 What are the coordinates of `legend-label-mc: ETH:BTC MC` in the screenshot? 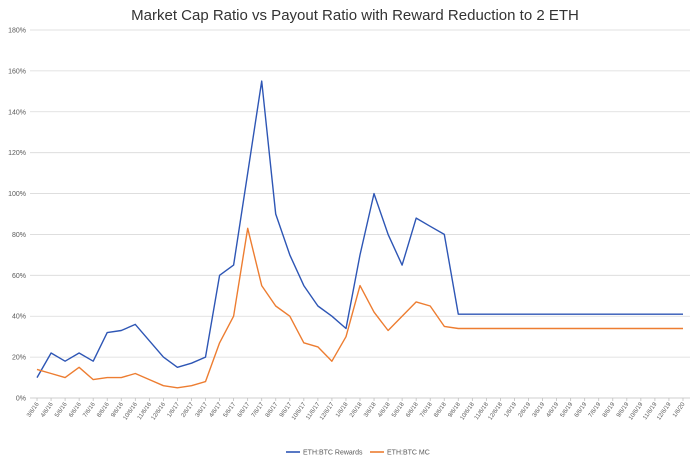 It's located at (408, 453).